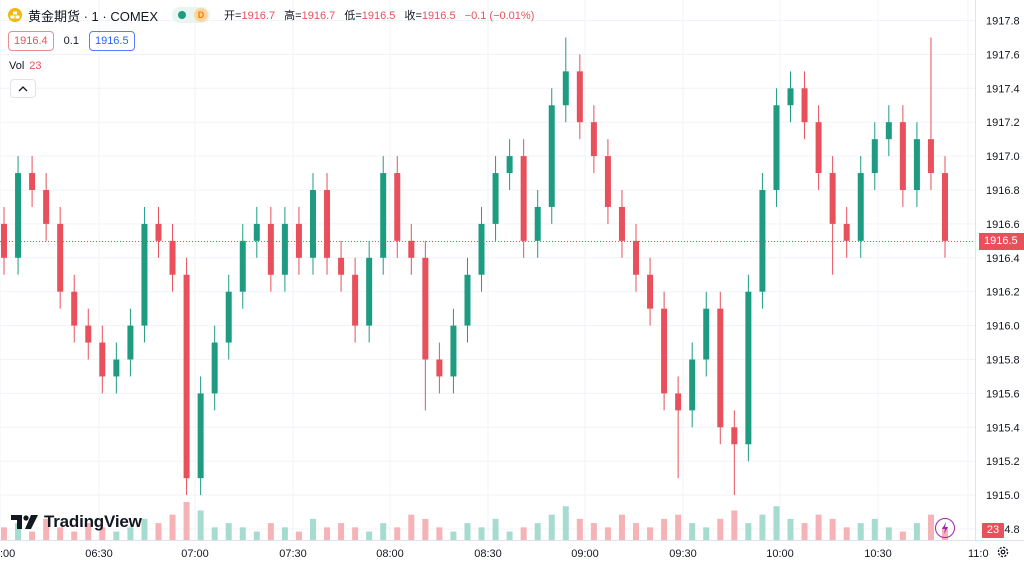 The width and height of the screenshot is (1024, 564). Describe the element at coordinates (191, 15) in the screenshot. I see `market-status-pill: D` at that location.